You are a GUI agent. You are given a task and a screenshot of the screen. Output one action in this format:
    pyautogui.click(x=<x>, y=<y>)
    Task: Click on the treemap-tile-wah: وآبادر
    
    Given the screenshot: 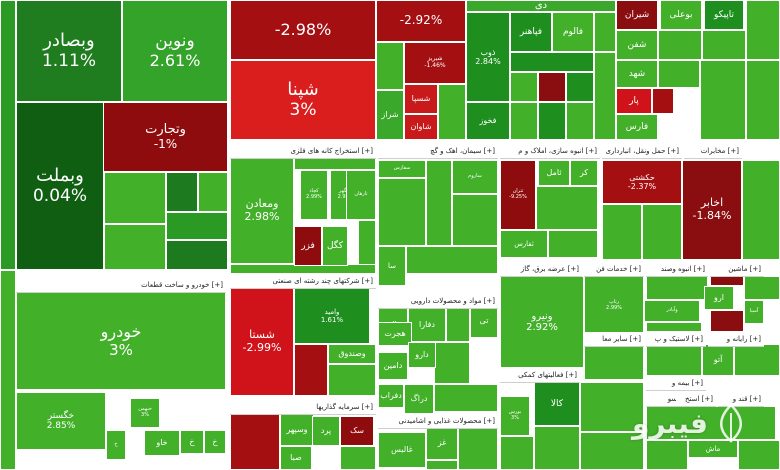 What is the action you would take?
    pyautogui.click(x=672, y=311)
    